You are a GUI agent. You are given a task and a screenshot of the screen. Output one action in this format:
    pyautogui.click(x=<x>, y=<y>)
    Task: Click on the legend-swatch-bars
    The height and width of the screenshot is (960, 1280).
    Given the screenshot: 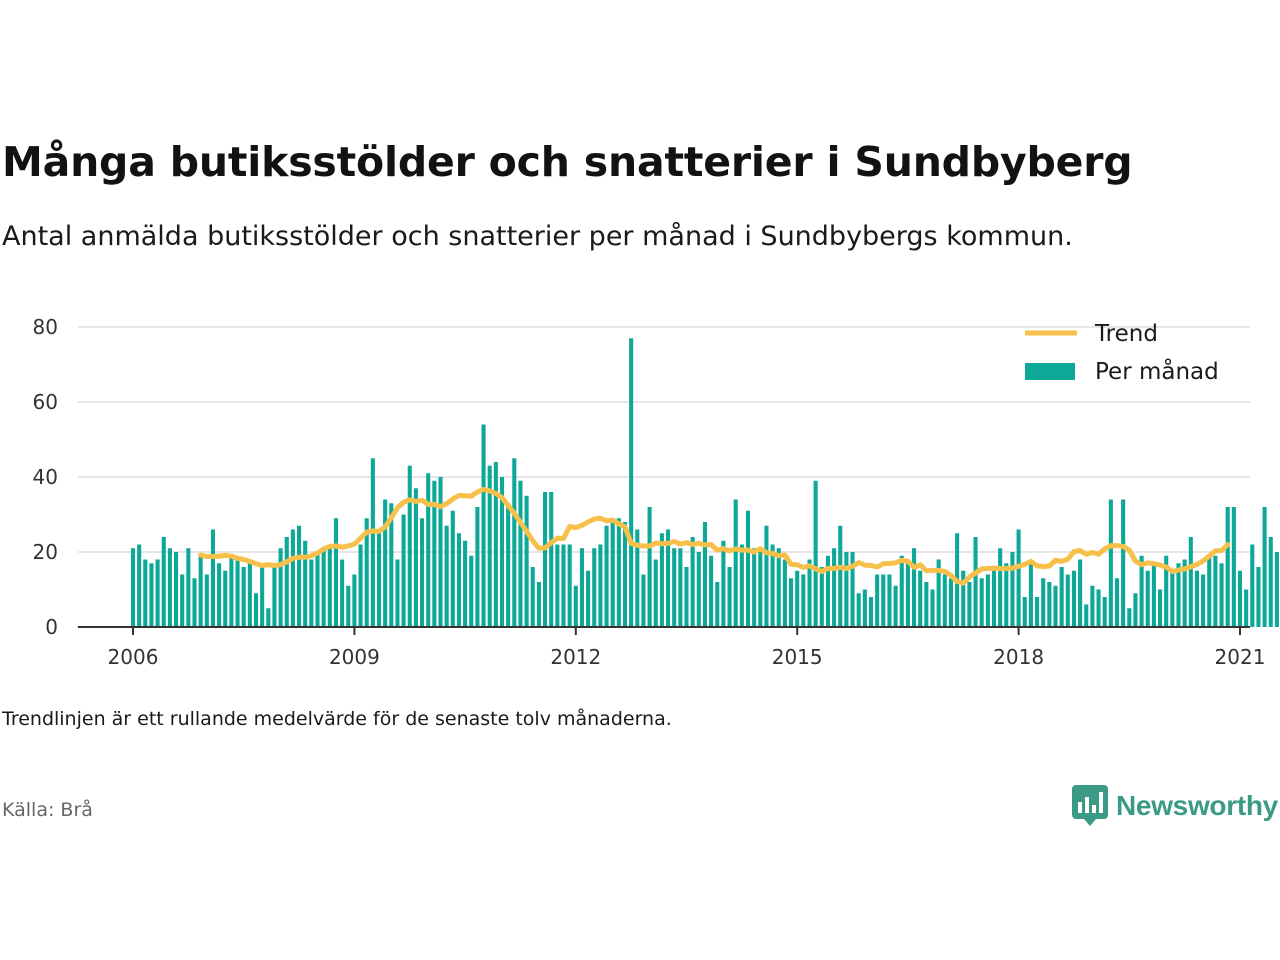 What is the action you would take?
    pyautogui.click(x=1050, y=371)
    